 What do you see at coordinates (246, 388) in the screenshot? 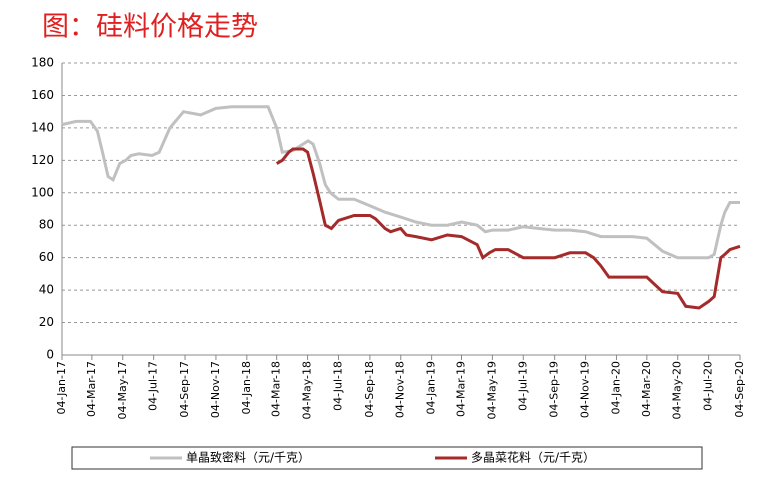
I see `x-tick-label: 04-Jan-18` at bounding box center [246, 388].